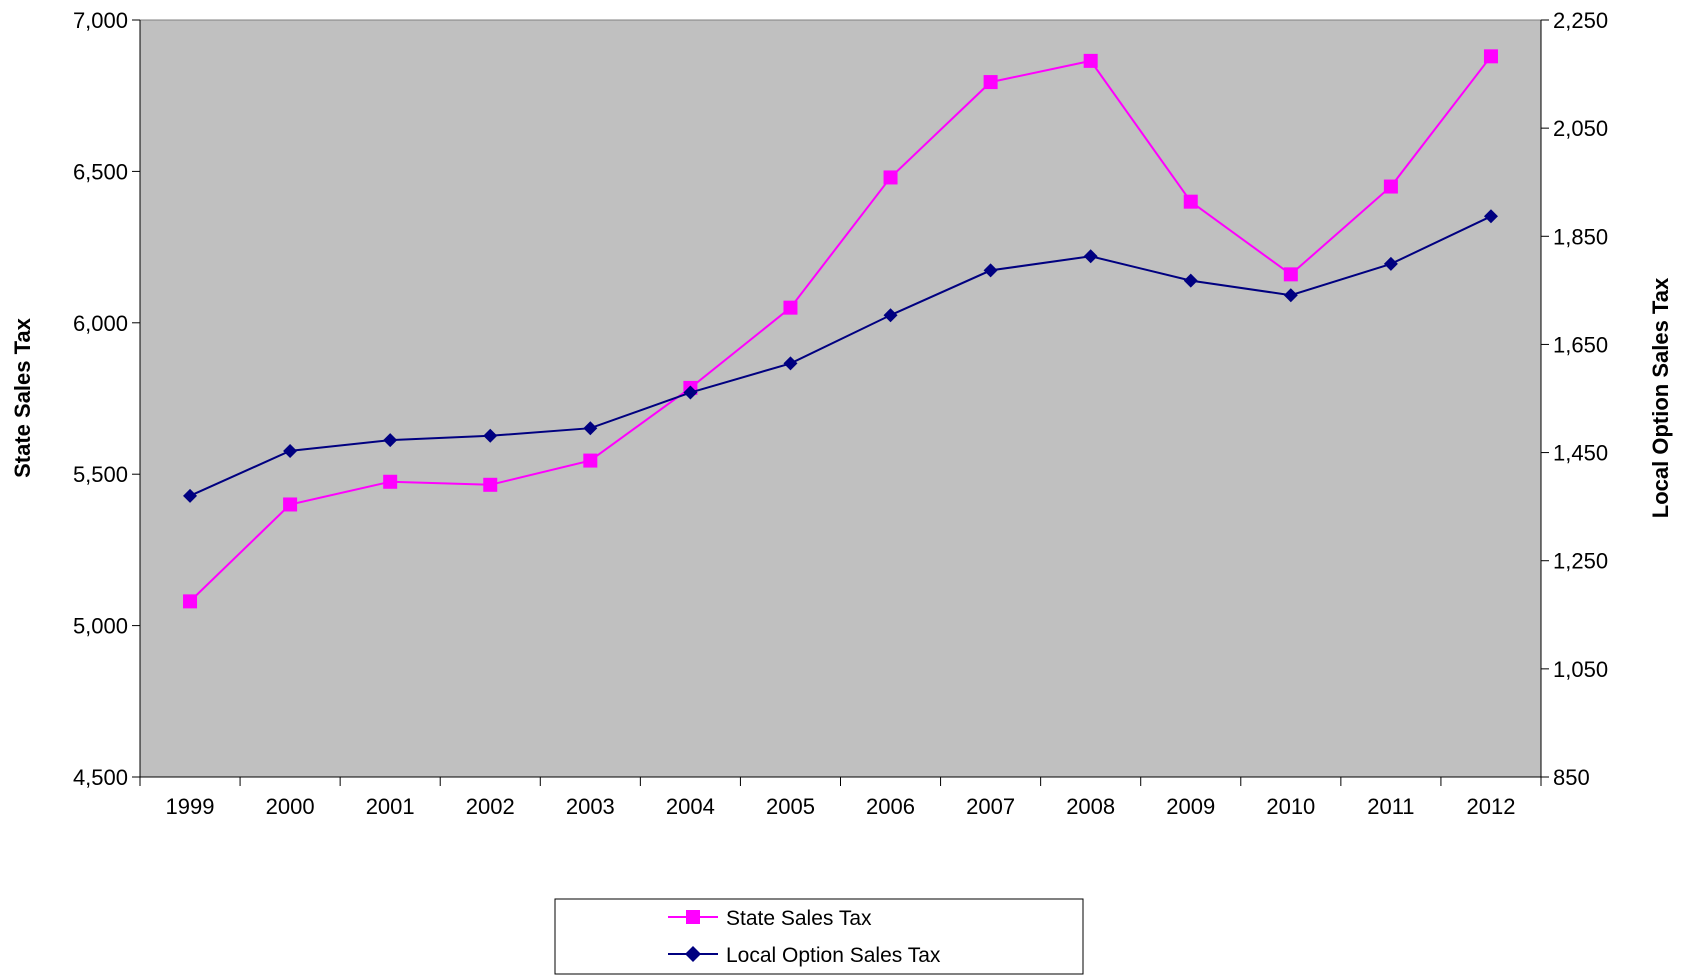 The height and width of the screenshot is (976, 1685). I want to click on y-tick-label: 6,500, so click(100, 171).